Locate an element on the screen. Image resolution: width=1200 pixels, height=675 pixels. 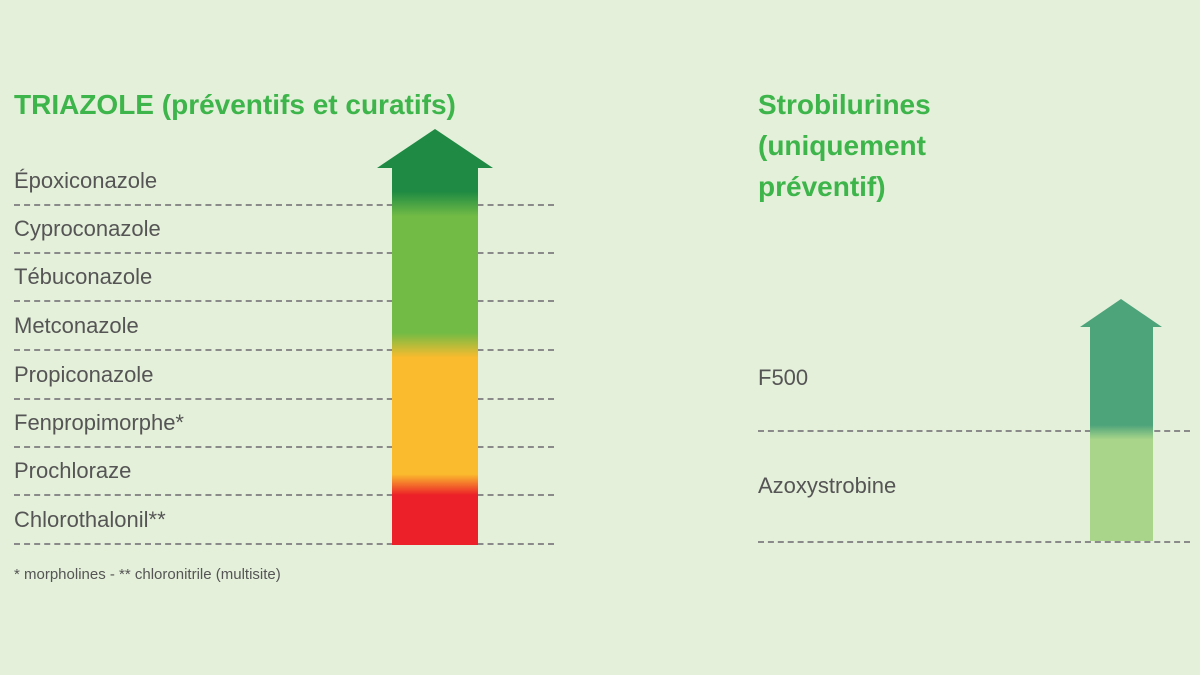
triazole-efficacy-arrow is located at coordinates (435, 337).